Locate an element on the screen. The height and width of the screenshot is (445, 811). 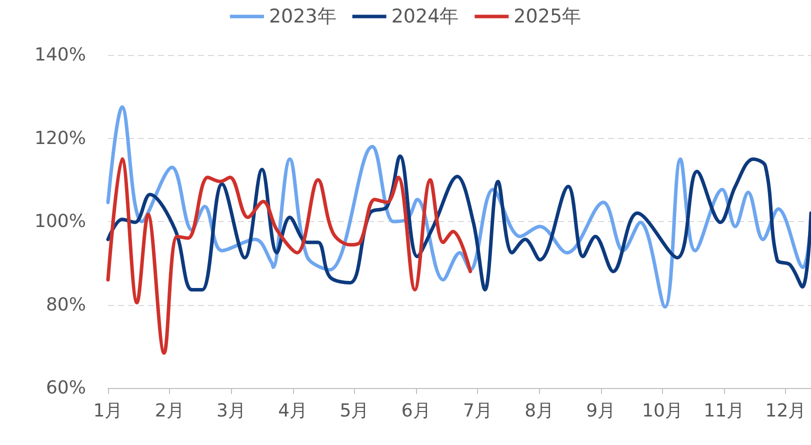
y-tick-label: 140% is located at coordinates (60, 55).